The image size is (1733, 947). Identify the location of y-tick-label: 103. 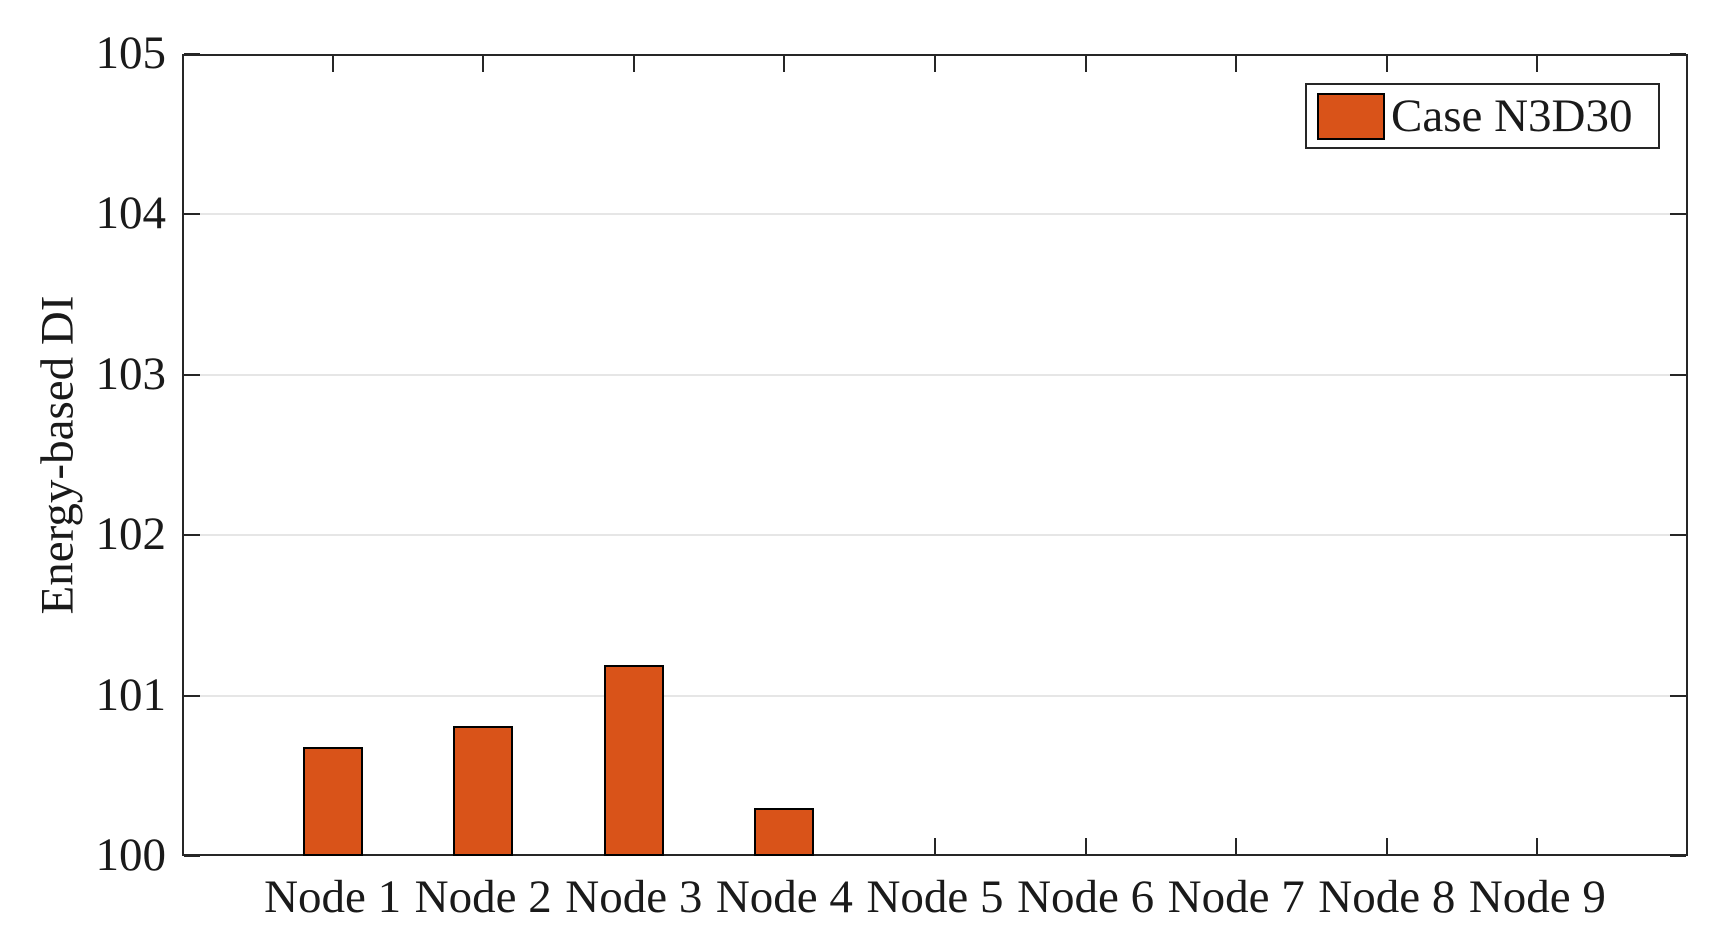
(131, 373).